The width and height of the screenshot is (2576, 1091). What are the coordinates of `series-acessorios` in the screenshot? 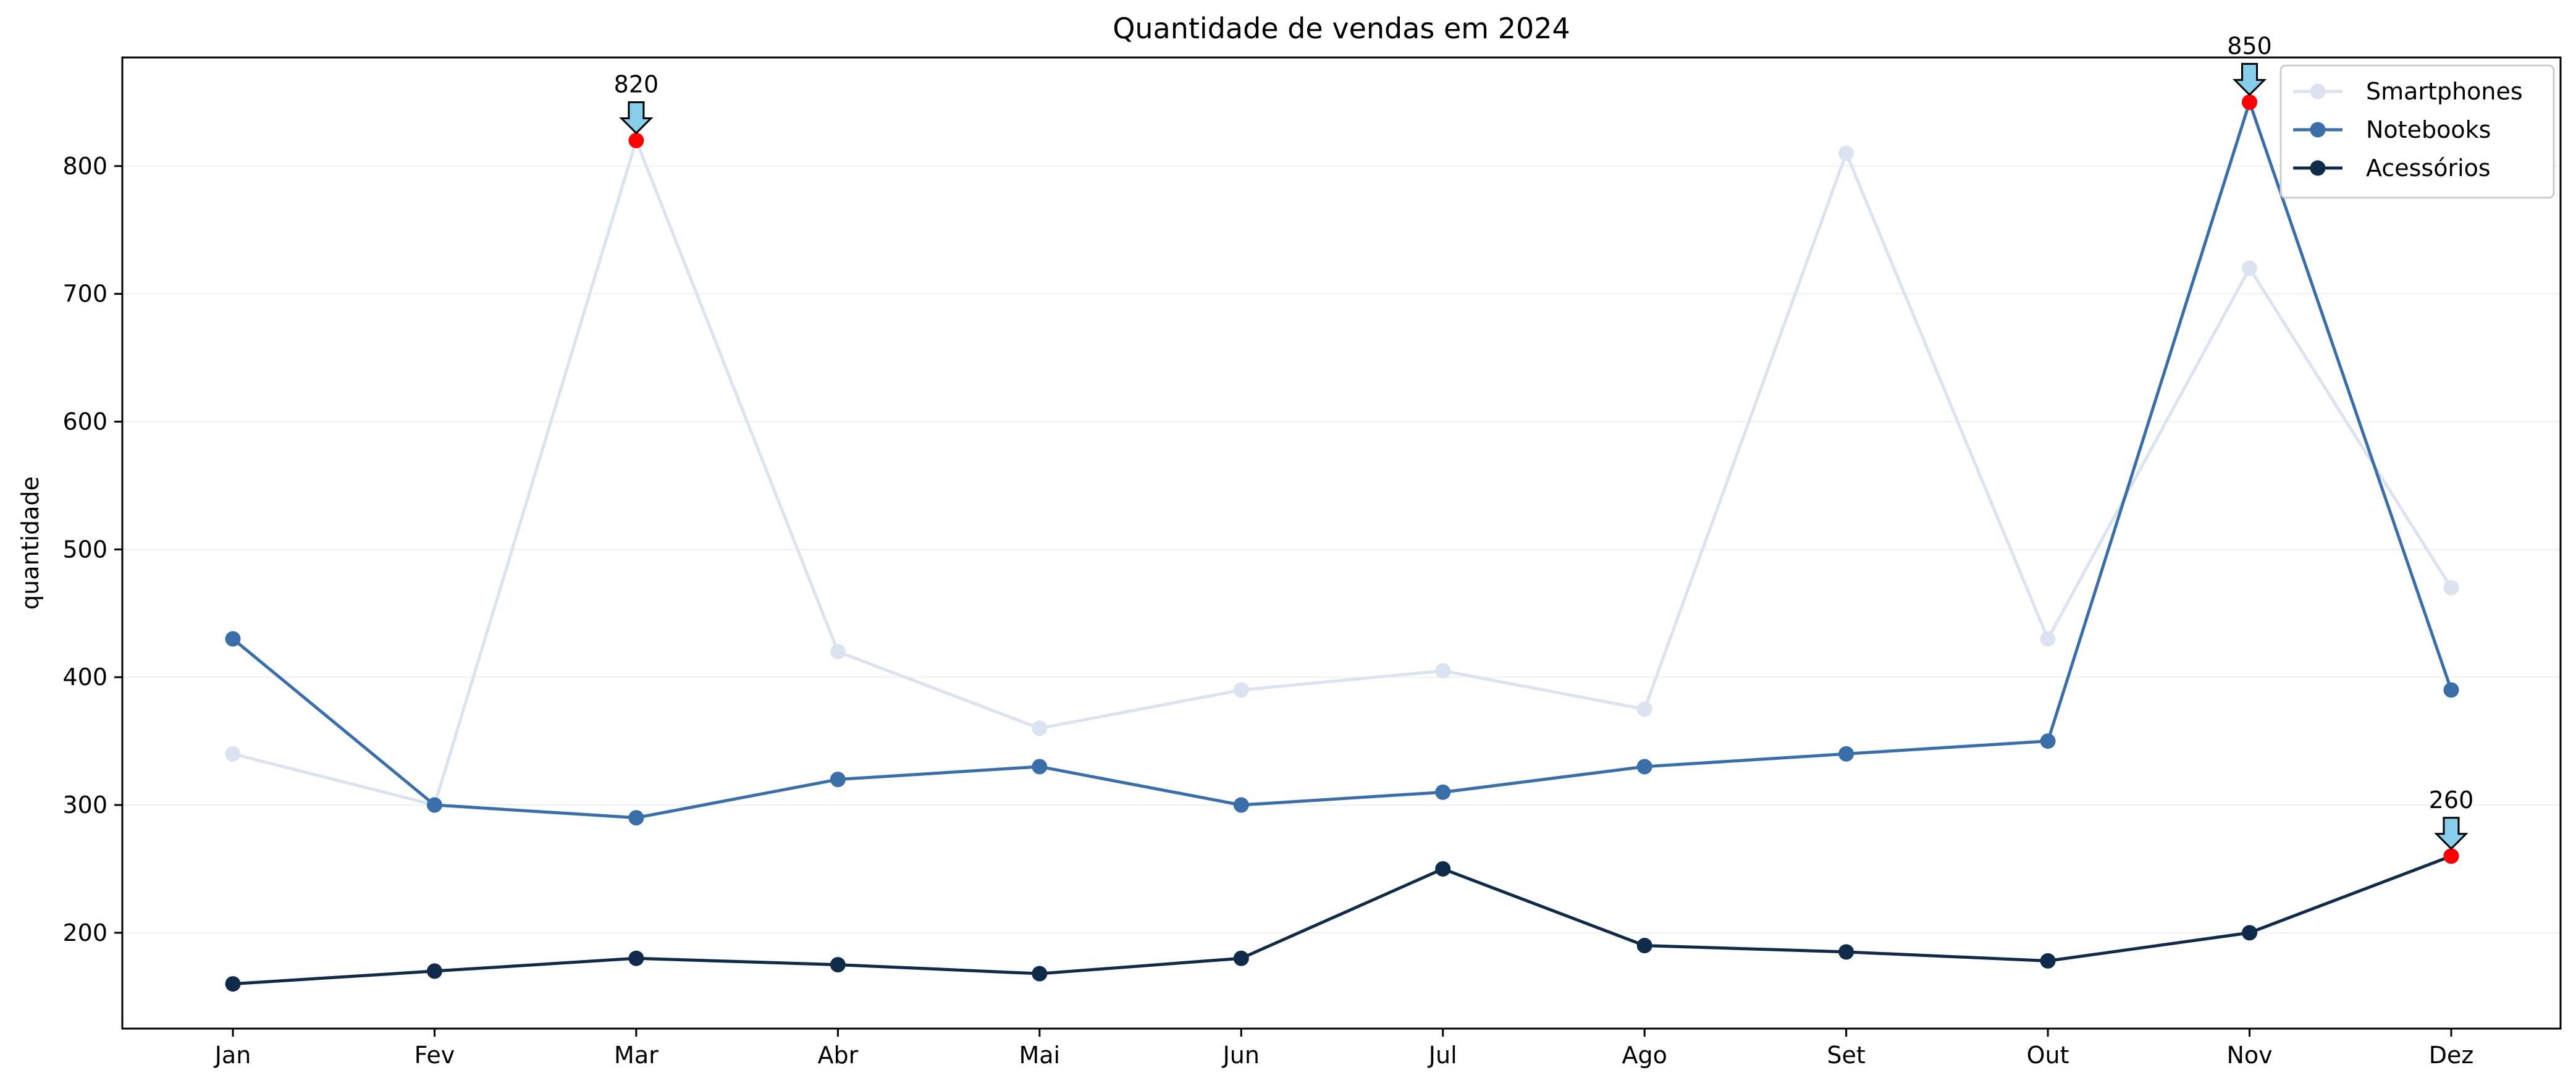 It's located at (1342, 920).